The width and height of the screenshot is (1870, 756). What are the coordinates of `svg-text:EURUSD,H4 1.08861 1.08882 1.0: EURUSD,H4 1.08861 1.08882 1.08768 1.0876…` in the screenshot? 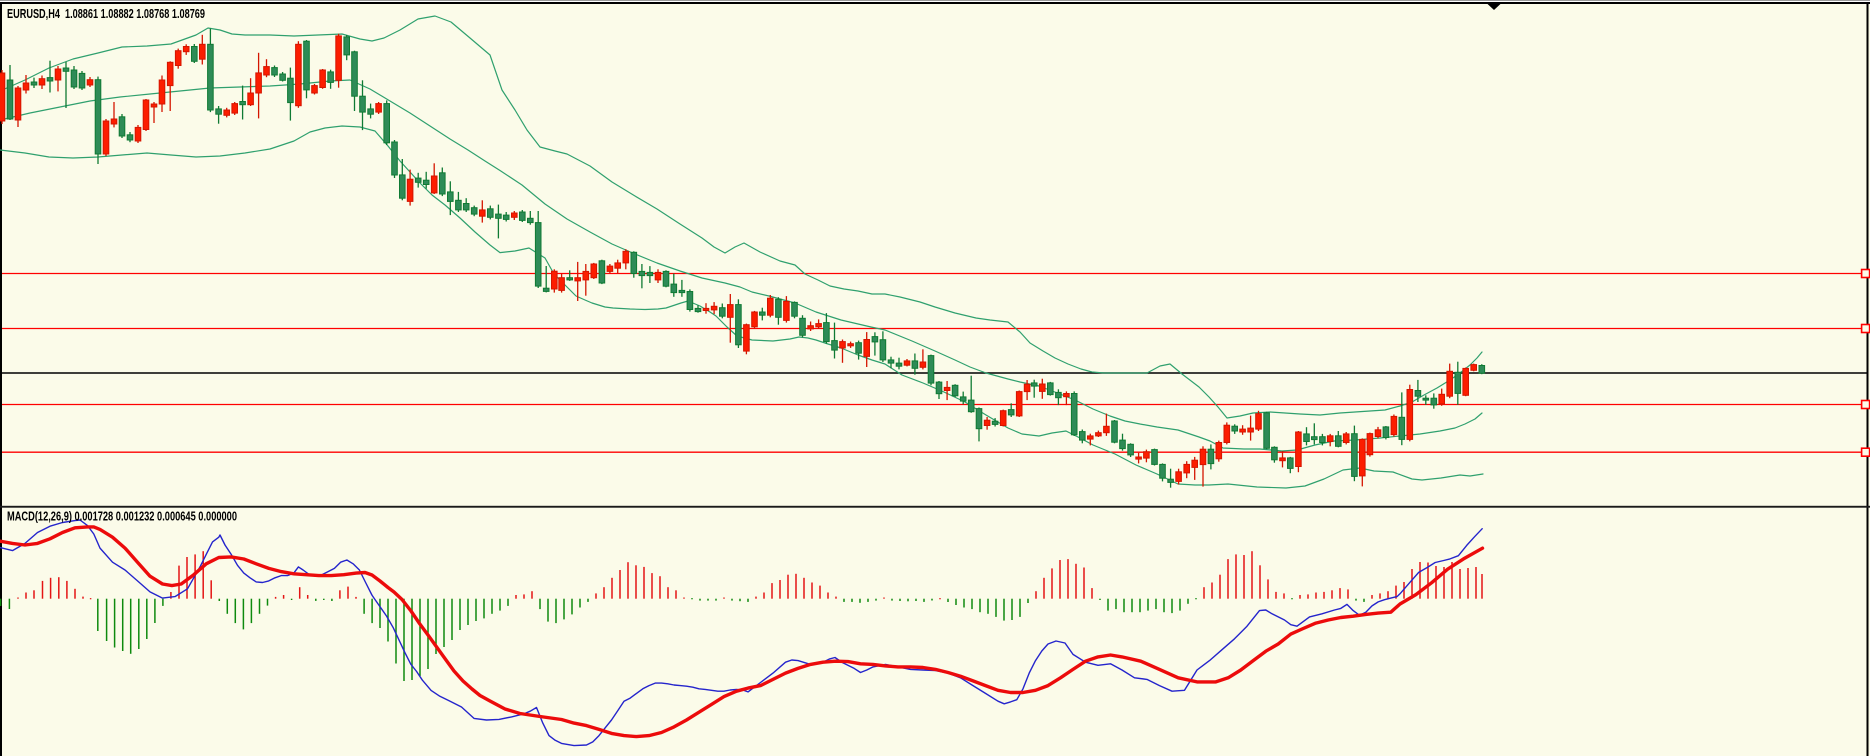 It's located at (106, 14).